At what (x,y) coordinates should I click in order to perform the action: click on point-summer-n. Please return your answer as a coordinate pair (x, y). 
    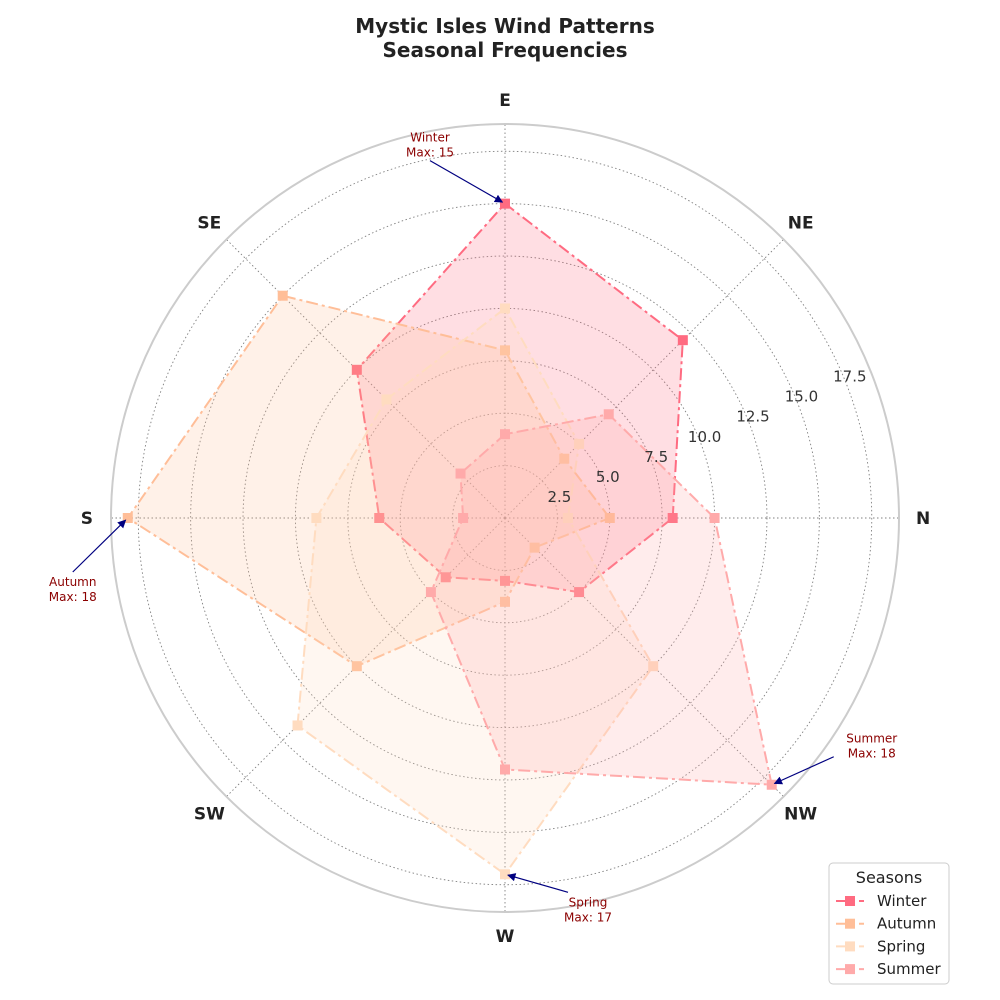
    Looking at the image, I should click on (714, 518).